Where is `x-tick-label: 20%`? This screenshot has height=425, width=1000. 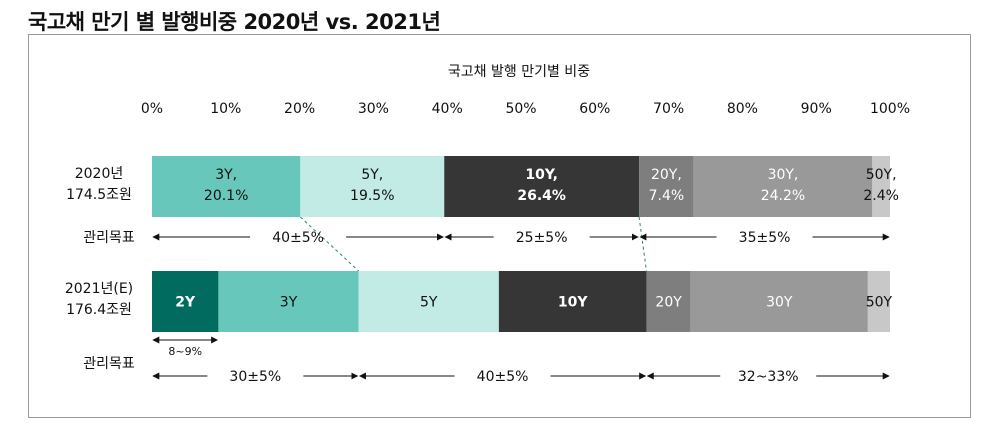
x-tick-label: 20% is located at coordinates (299, 109).